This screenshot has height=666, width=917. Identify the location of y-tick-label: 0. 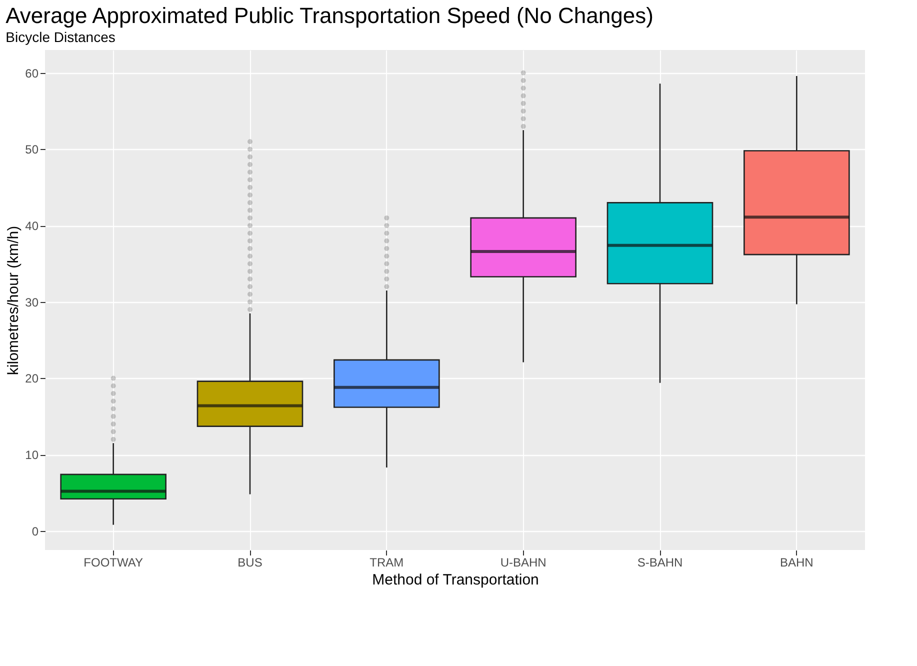
(35, 531).